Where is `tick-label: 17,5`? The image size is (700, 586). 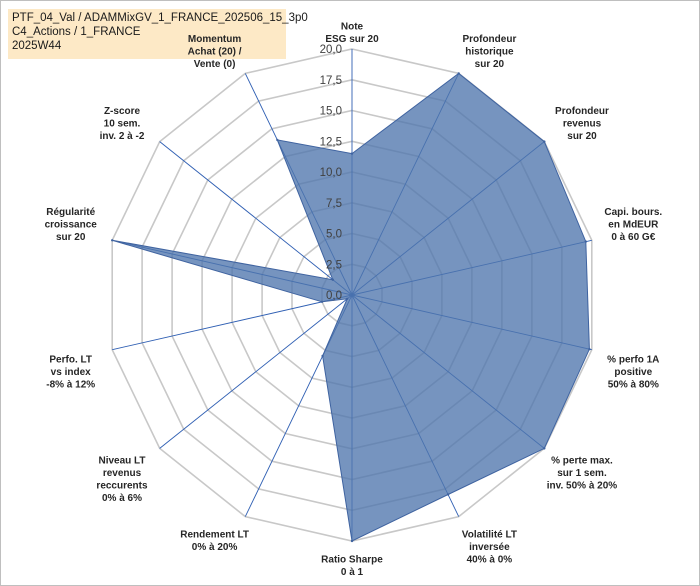 tick-label: 17,5 is located at coordinates (331, 81).